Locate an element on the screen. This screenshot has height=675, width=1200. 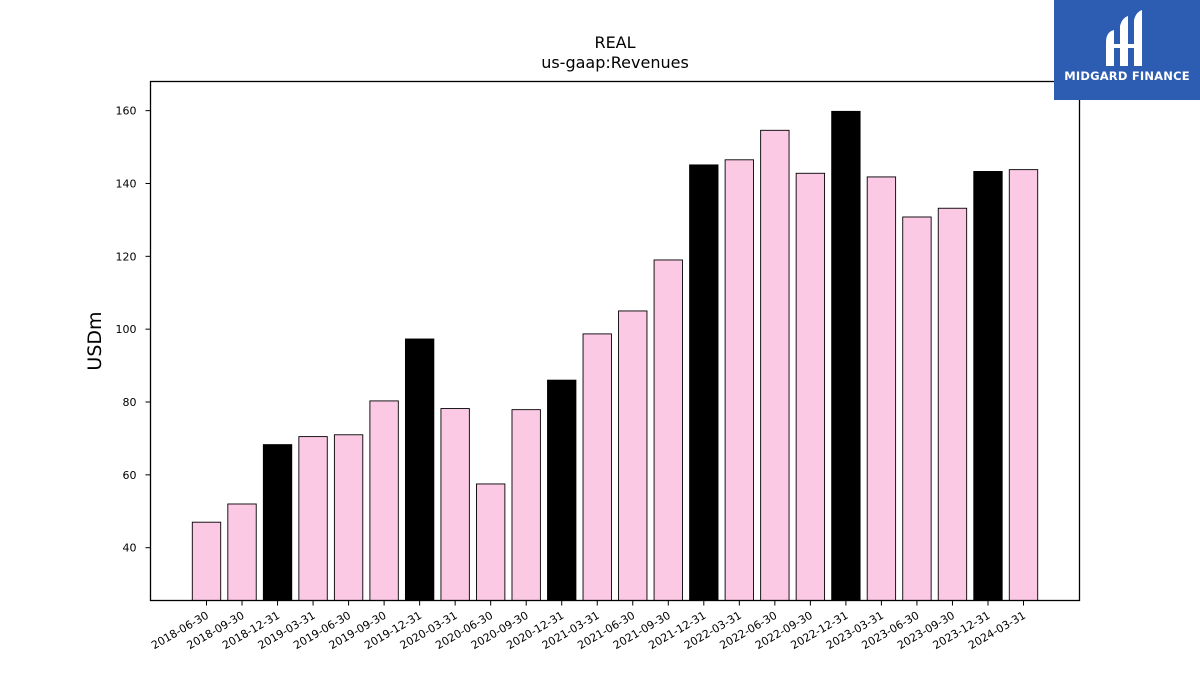
midgard-finance-logo: MIDGARD FINANCE is located at coordinates (1127, 50).